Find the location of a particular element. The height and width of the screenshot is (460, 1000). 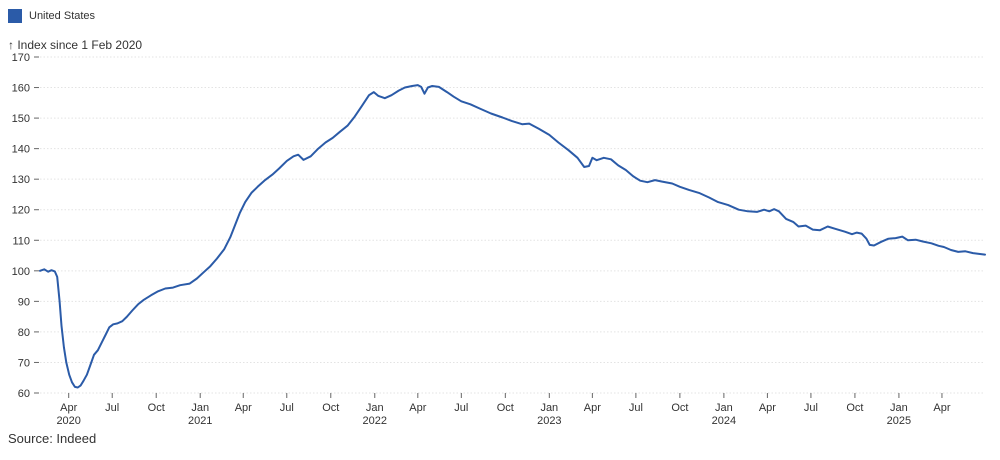

y-tick-label: 120 is located at coordinates (21, 211).